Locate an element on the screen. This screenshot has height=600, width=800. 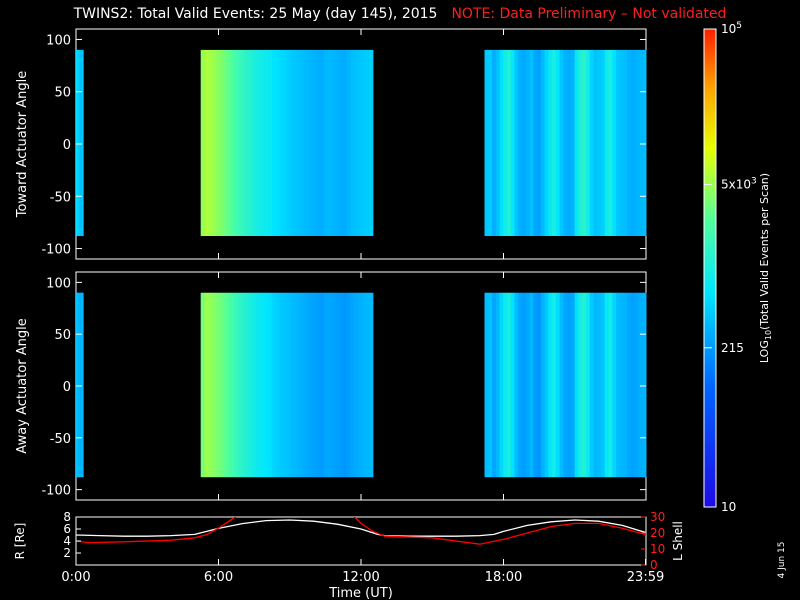
y-tick-label: -50 is located at coordinates (60, 439).